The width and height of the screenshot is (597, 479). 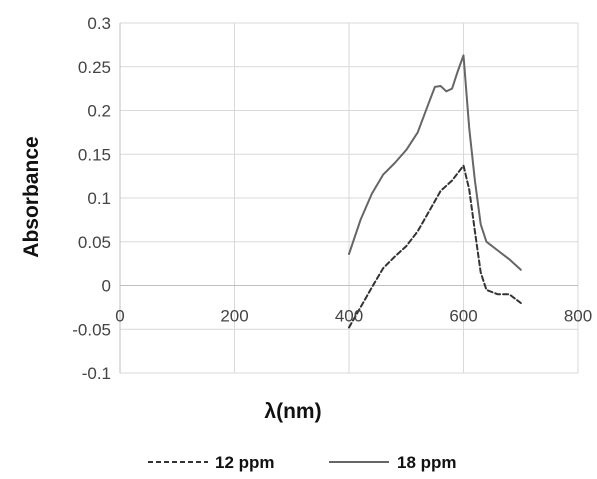 I want to click on legend: 12 ppm 18 ppm, so click(x=302, y=462).